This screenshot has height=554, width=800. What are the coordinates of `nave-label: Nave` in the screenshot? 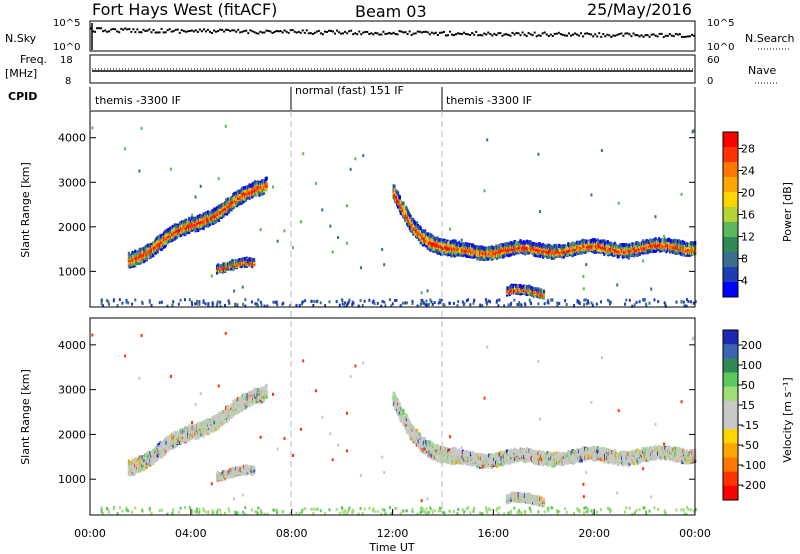 It's located at (762, 70).